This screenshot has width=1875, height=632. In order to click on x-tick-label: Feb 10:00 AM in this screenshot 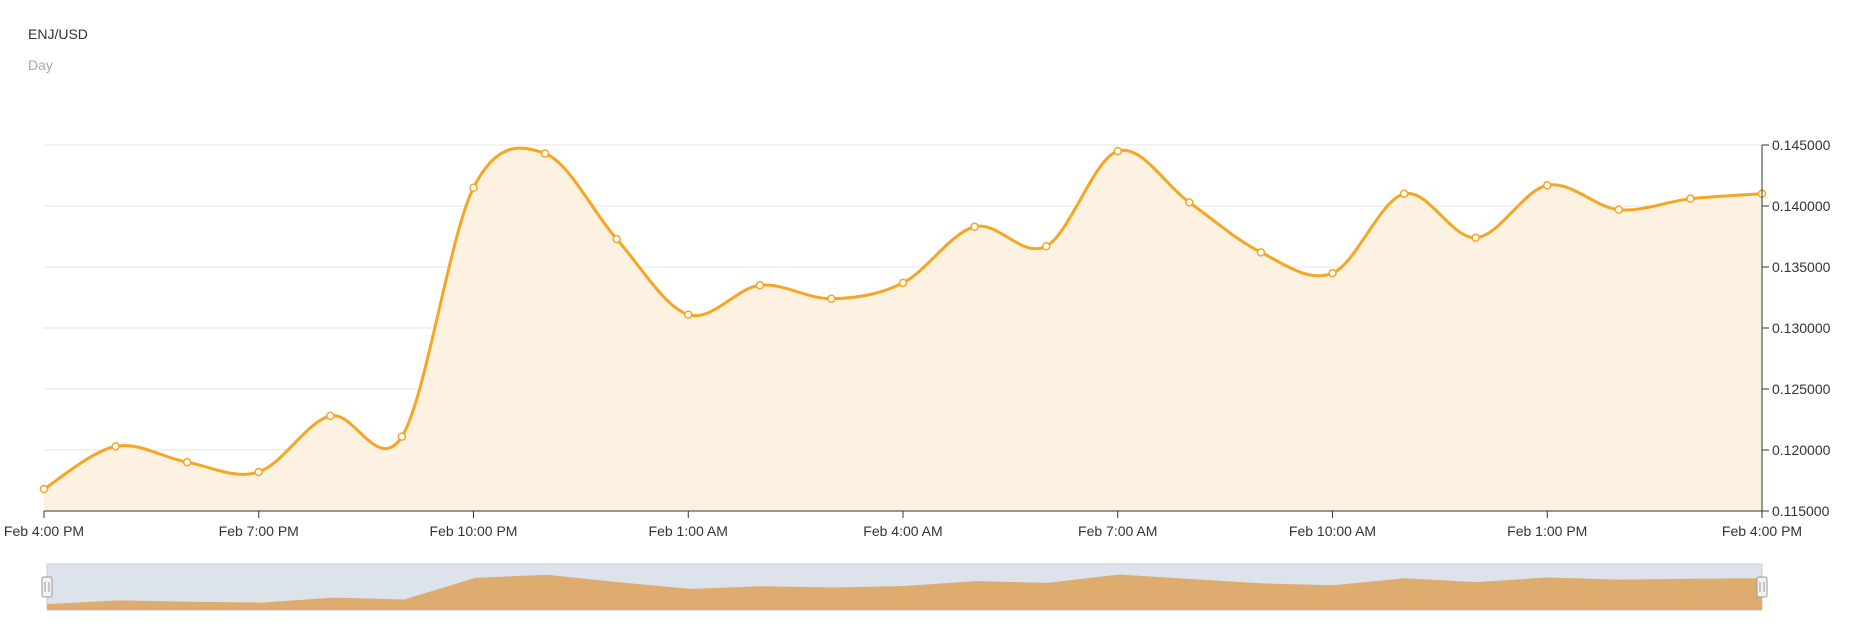, I will do `click(1332, 531)`.